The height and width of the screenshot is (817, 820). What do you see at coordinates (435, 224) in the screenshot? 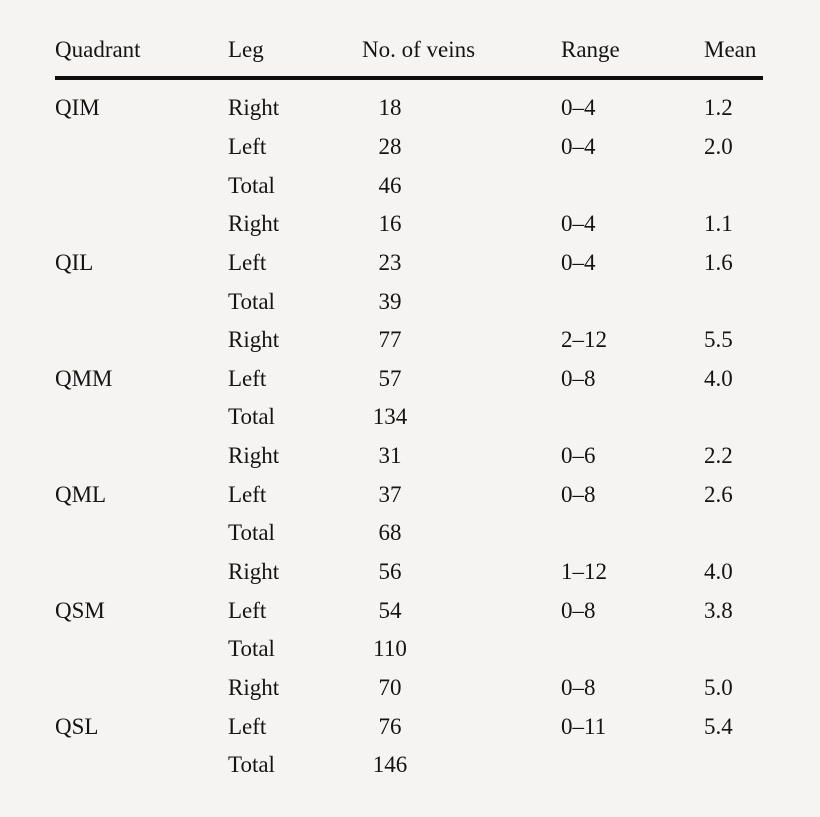
I see `table-row: Right 16 0–4 1.1` at bounding box center [435, 224].